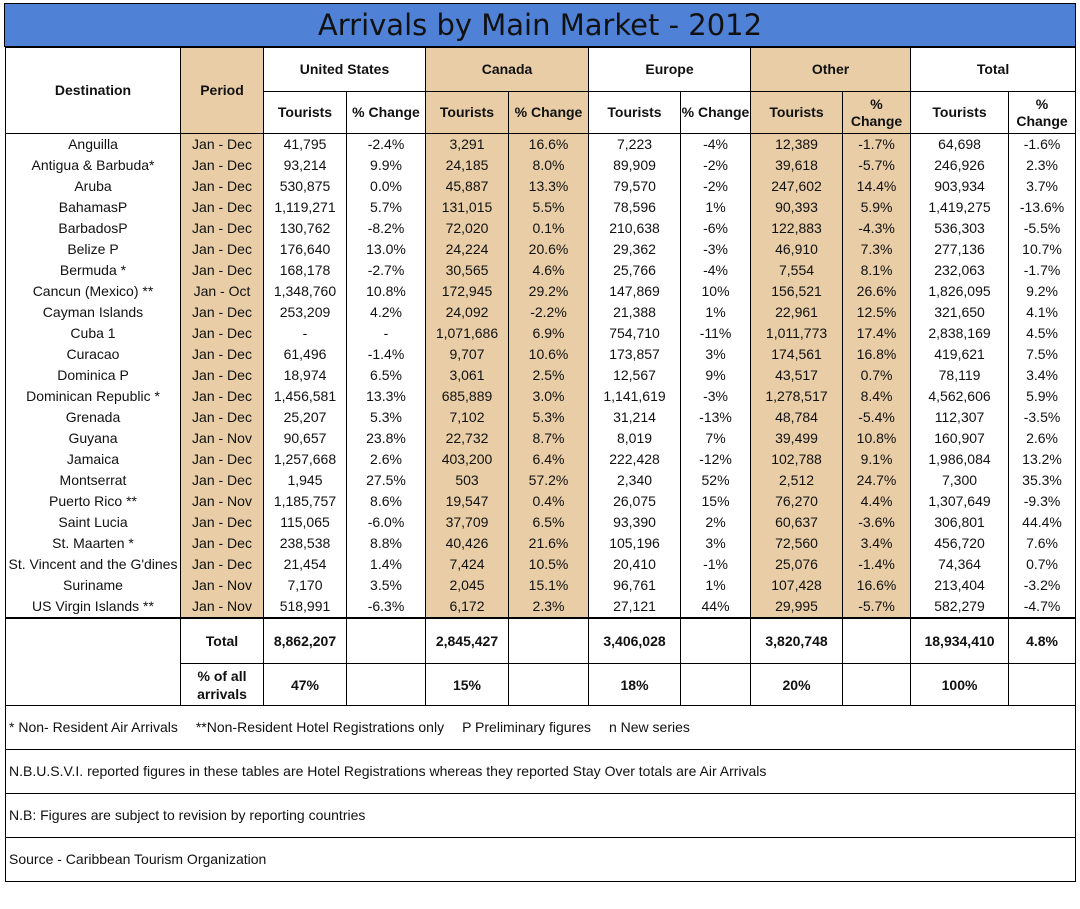 The image size is (1080, 909). What do you see at coordinates (960, 480) in the screenshot?
I see `value-cell: 7,300` at bounding box center [960, 480].